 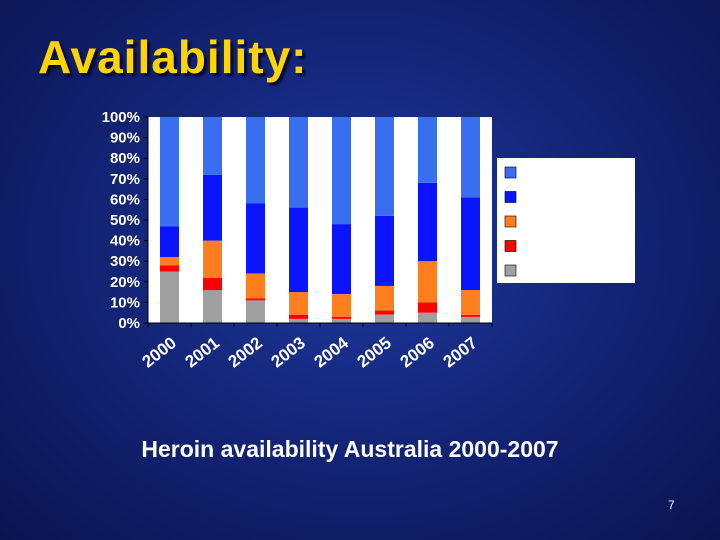 I want to click on bar-2001-don-t-know, so click(x=212, y=306).